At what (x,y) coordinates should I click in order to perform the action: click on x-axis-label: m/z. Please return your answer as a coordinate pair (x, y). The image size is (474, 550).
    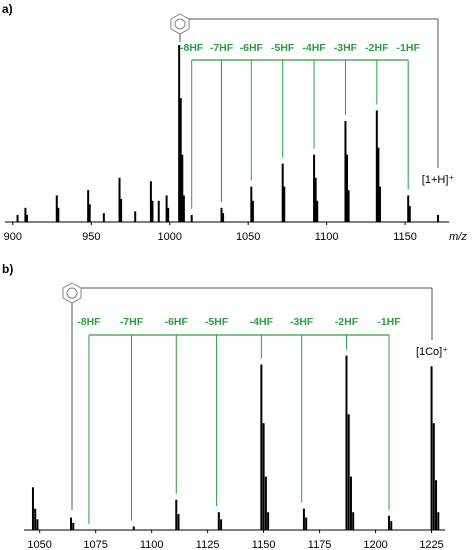
    Looking at the image, I should click on (458, 237).